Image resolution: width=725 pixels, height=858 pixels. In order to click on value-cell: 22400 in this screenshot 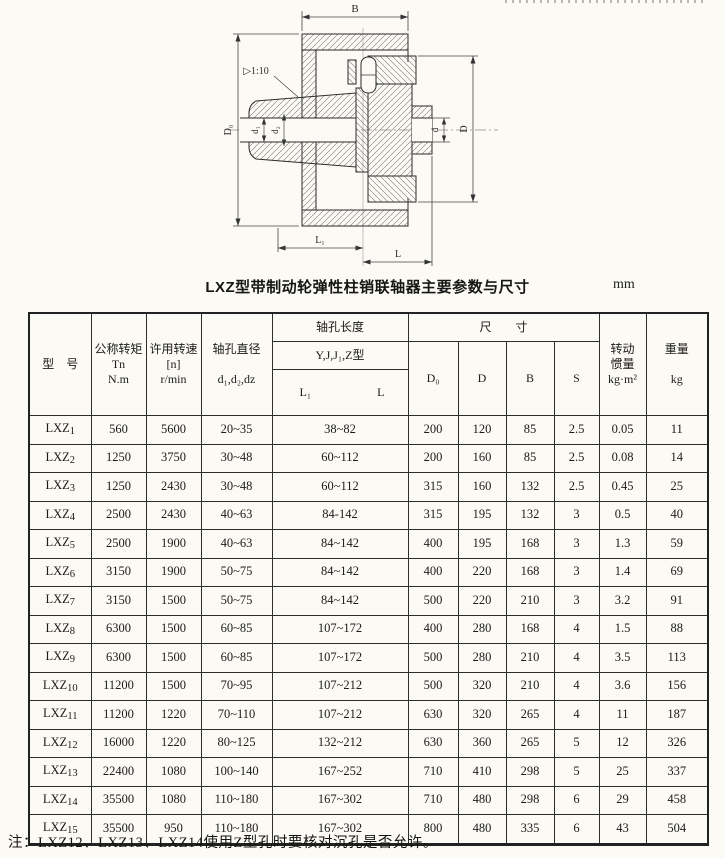, I will do `click(118, 772)`.